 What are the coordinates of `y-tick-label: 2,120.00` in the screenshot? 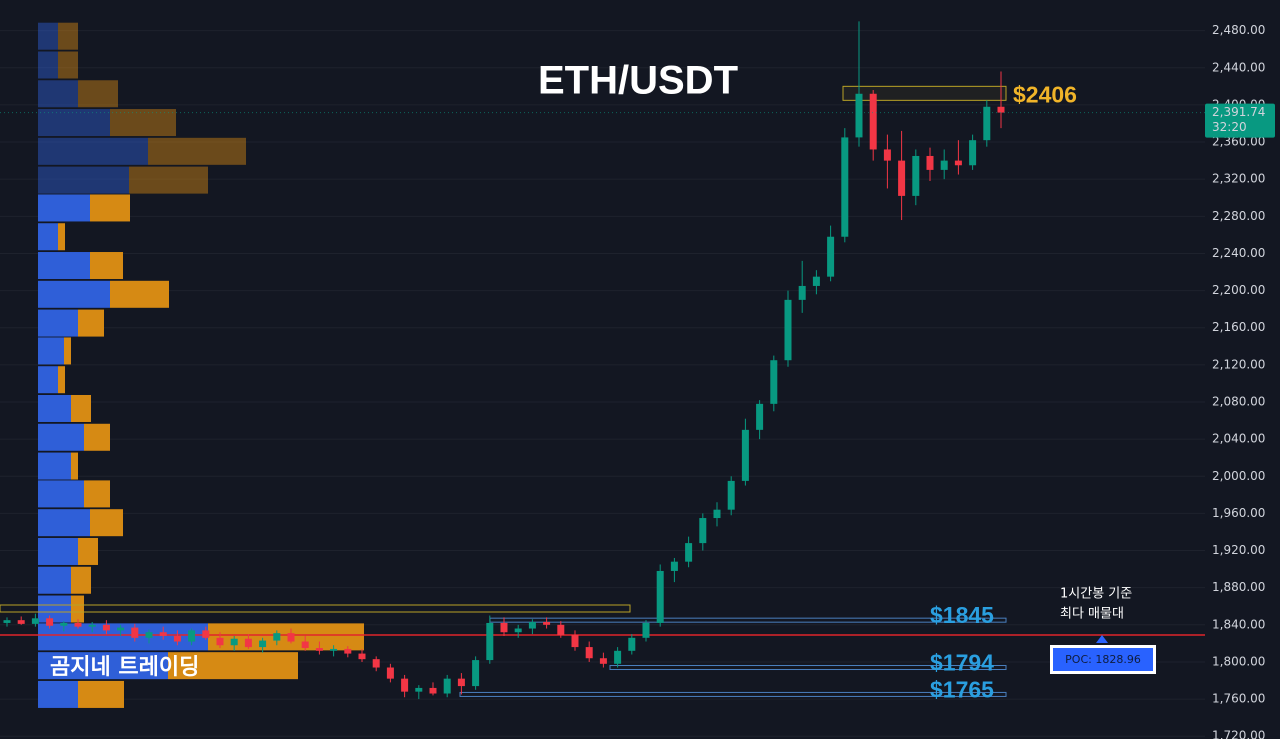 It's located at (1238, 364).